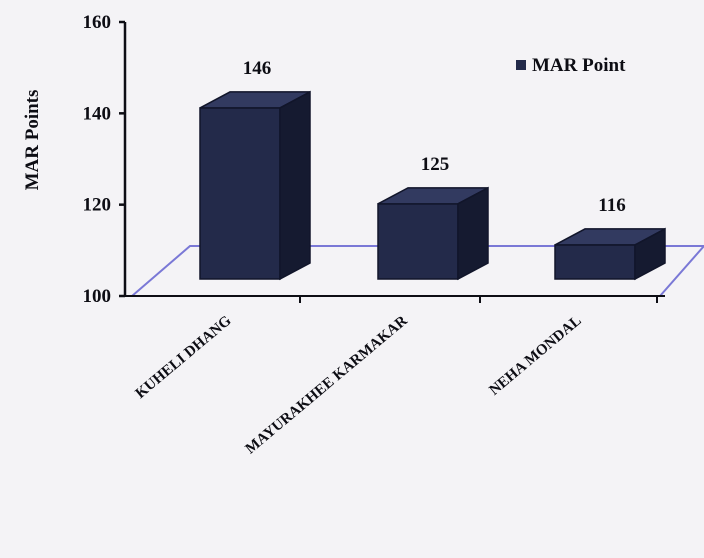 This screenshot has width=704, height=558. I want to click on y-tick-label: 120, so click(97, 205).